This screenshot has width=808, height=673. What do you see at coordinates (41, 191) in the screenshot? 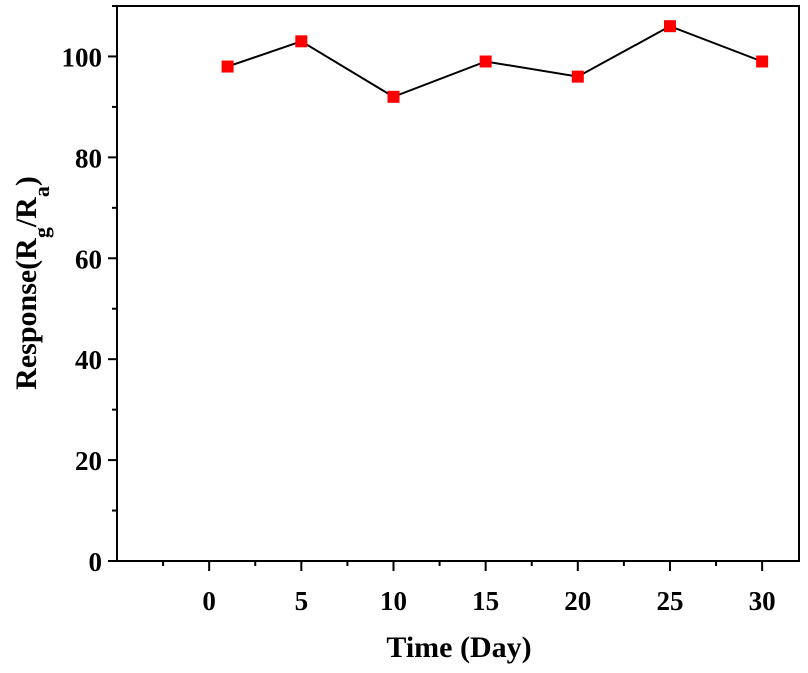
I see `y-axis-title-sub2: a` at bounding box center [41, 191].